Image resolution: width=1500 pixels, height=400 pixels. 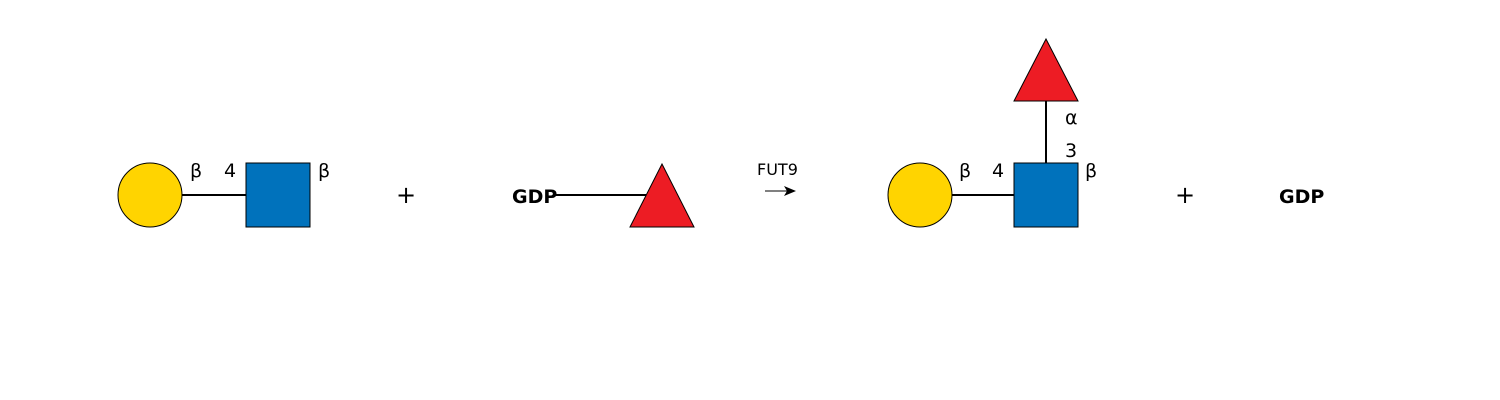 What do you see at coordinates (790, 191) in the screenshot?
I see `arrow-head-icon` at bounding box center [790, 191].